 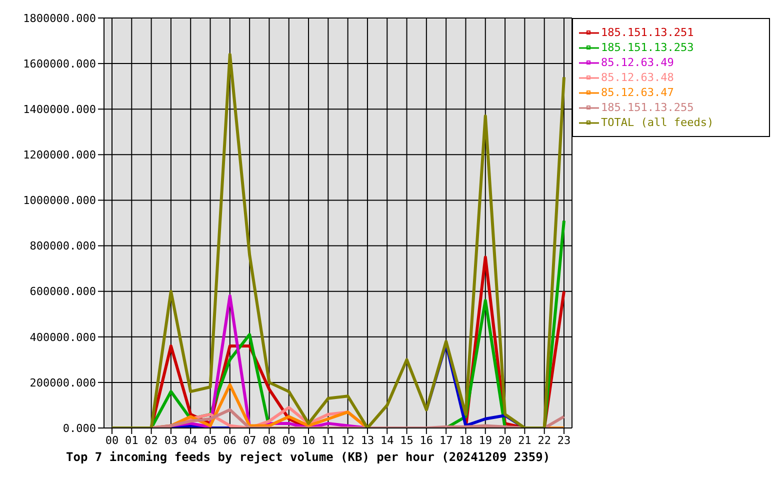 I want to click on x-tick-label: 12, so click(x=347, y=440).